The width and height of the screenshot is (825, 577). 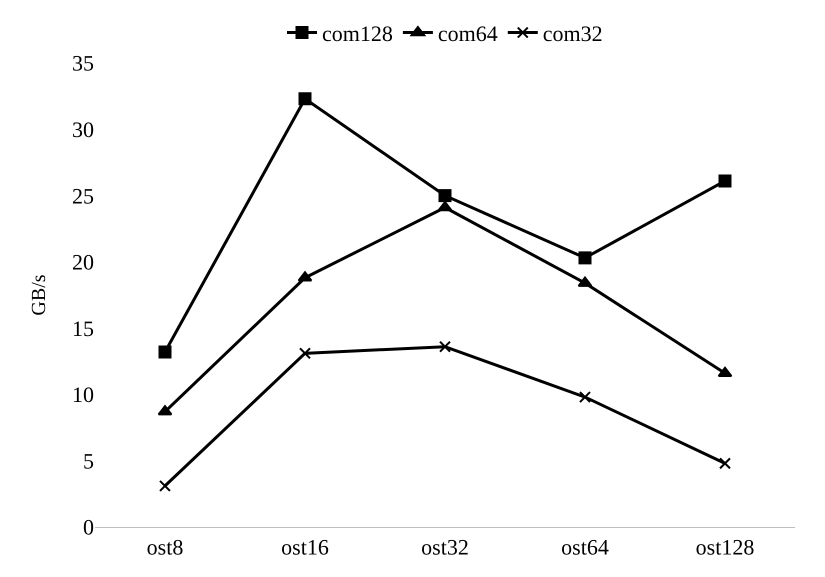 I want to click on x-tick-label: ost128, so click(x=725, y=547).